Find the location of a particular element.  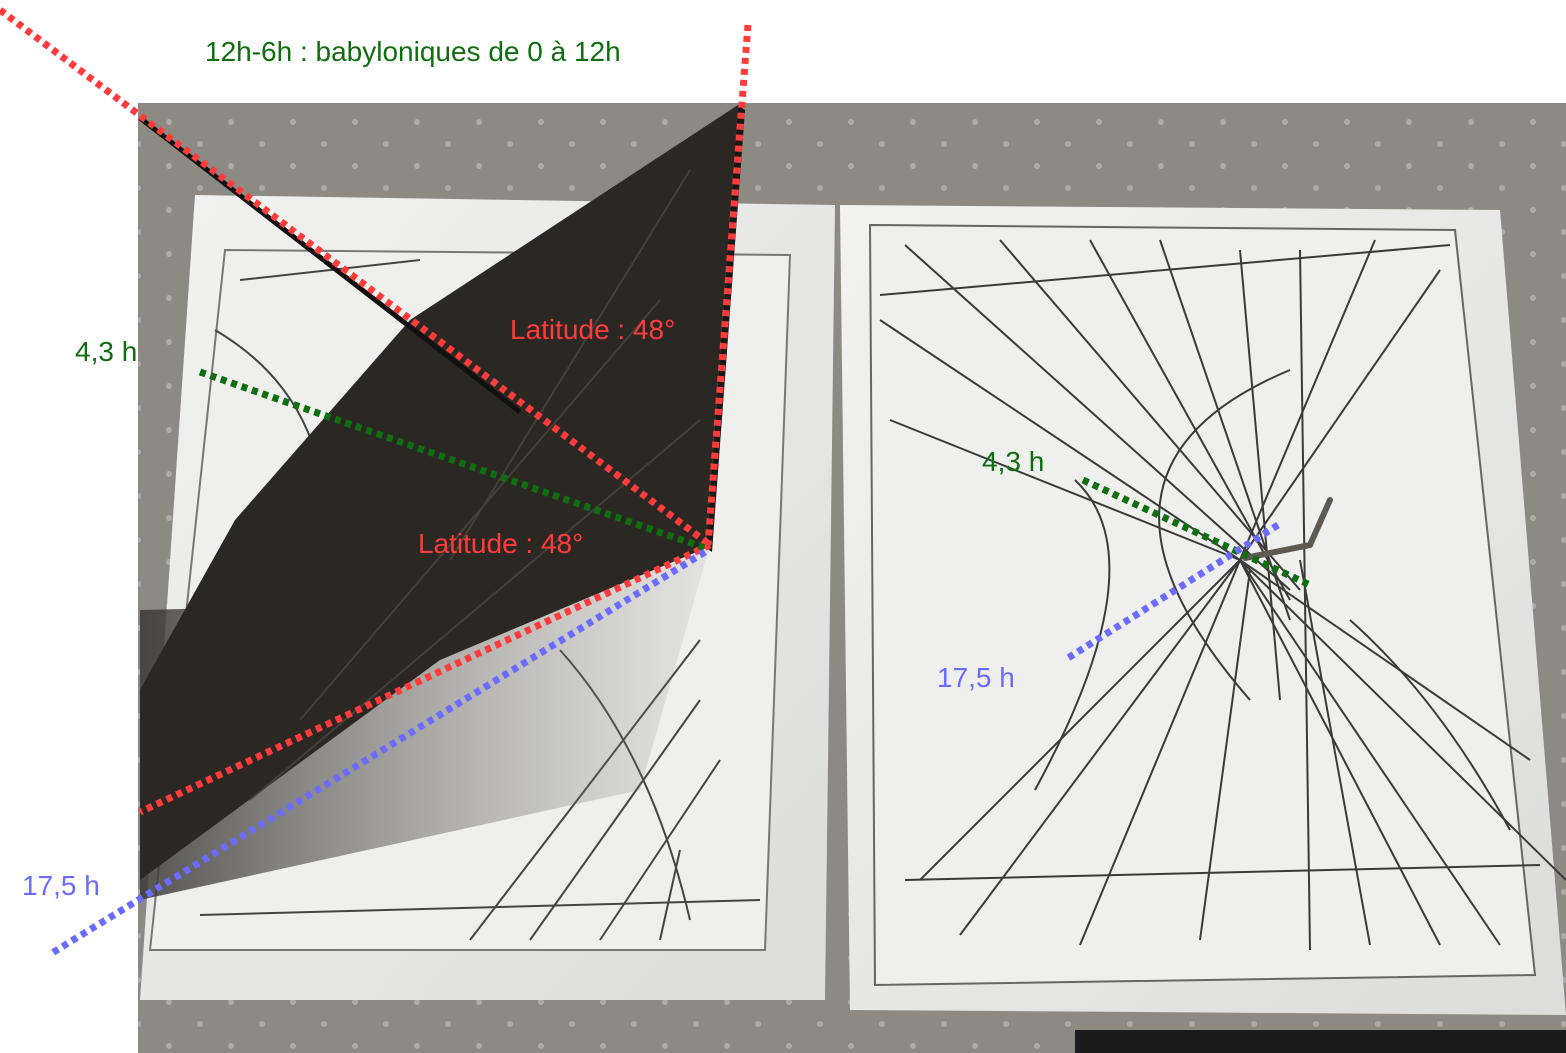

corner-object is located at coordinates (1320, 1041).